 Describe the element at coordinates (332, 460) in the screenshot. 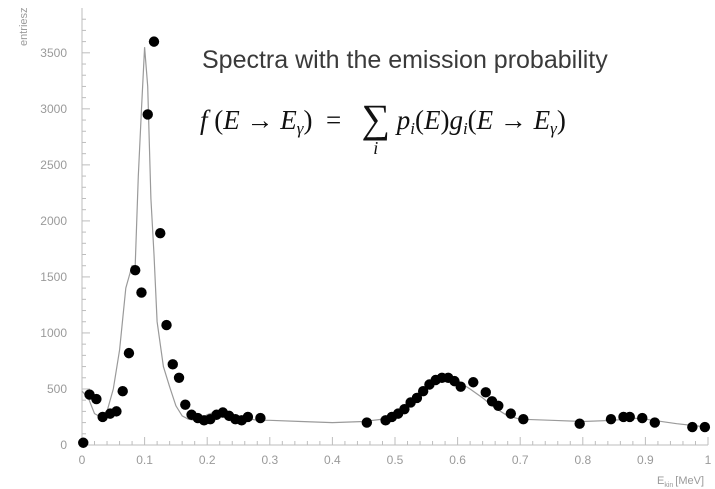

I see `x-tick-label: 0.4` at that location.